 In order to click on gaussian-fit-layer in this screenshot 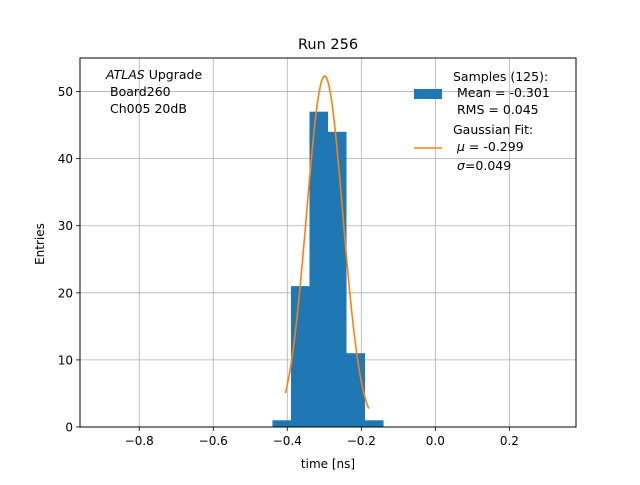, I will do `click(327, 242)`.